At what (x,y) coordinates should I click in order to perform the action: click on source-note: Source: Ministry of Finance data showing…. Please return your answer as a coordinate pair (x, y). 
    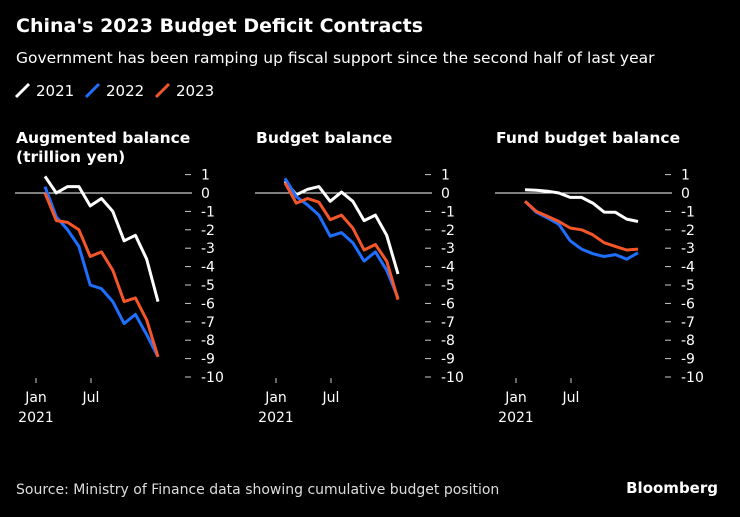
    Looking at the image, I should click on (257, 490).